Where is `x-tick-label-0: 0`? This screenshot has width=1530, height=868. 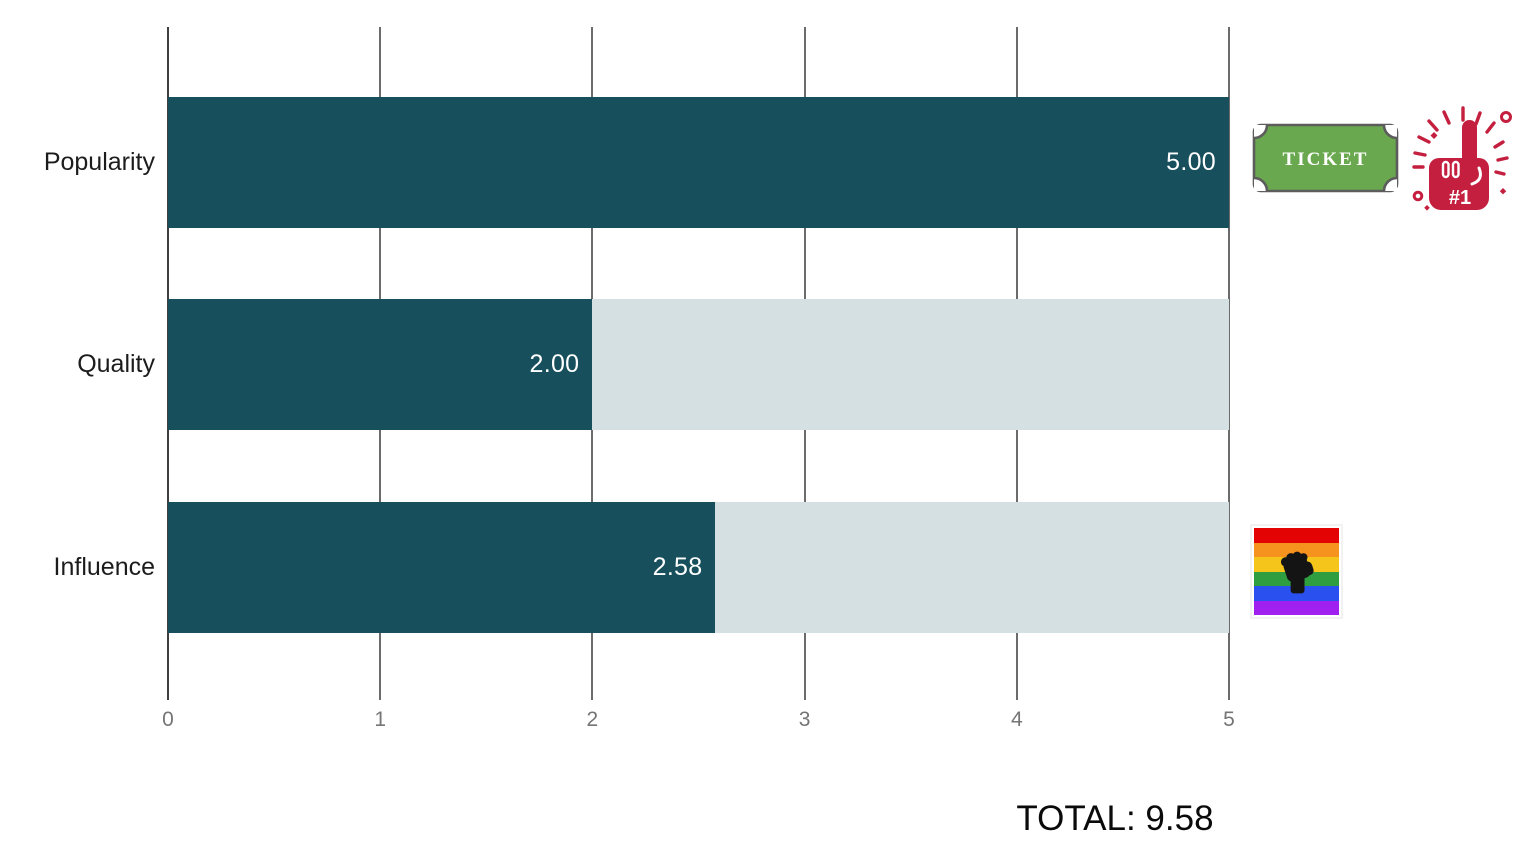 x-tick-label-0: 0 is located at coordinates (168, 719).